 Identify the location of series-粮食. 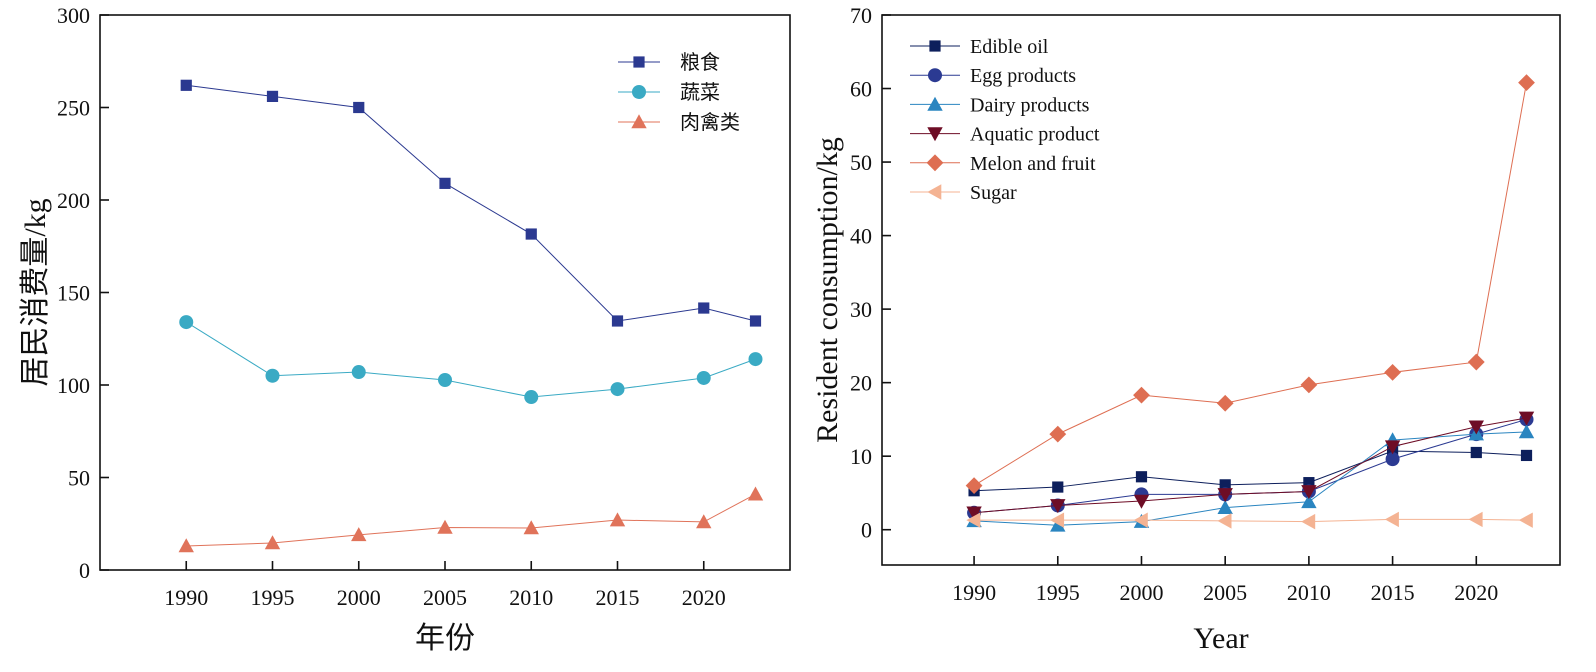
(471, 203).